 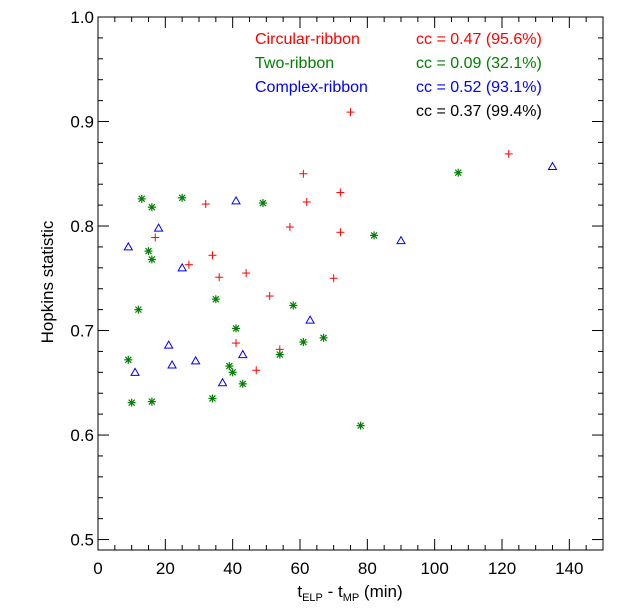 I want to click on x-tick-label: 40, so click(x=232, y=568).